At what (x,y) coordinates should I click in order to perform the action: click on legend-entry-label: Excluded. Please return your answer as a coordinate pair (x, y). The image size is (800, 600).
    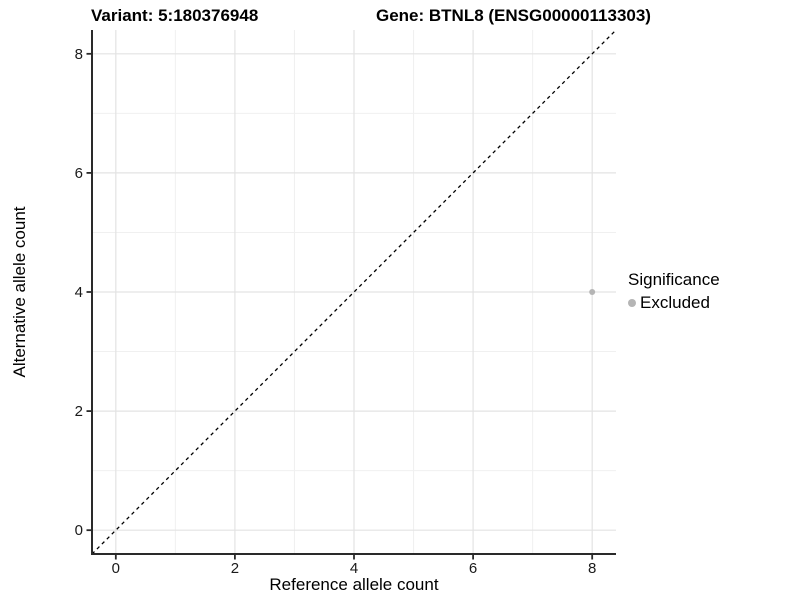
    Looking at the image, I should click on (675, 302).